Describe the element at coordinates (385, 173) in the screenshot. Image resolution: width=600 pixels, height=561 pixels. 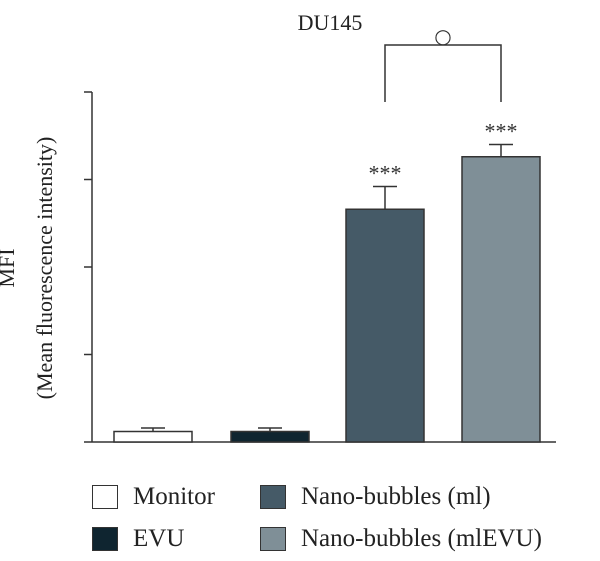
I see `significance-label-2: ***` at that location.